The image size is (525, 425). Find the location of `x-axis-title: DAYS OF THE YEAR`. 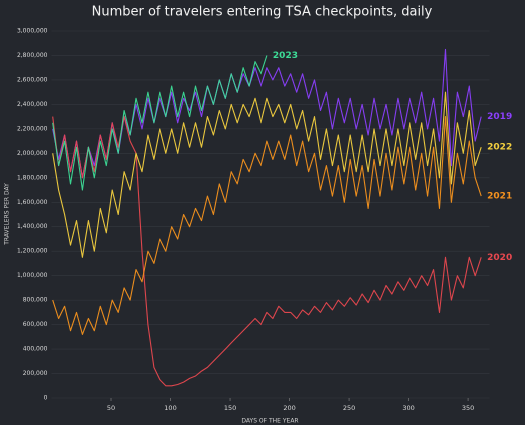

x-axis-title: DAYS OF THE YEAR is located at coordinates (269, 421).